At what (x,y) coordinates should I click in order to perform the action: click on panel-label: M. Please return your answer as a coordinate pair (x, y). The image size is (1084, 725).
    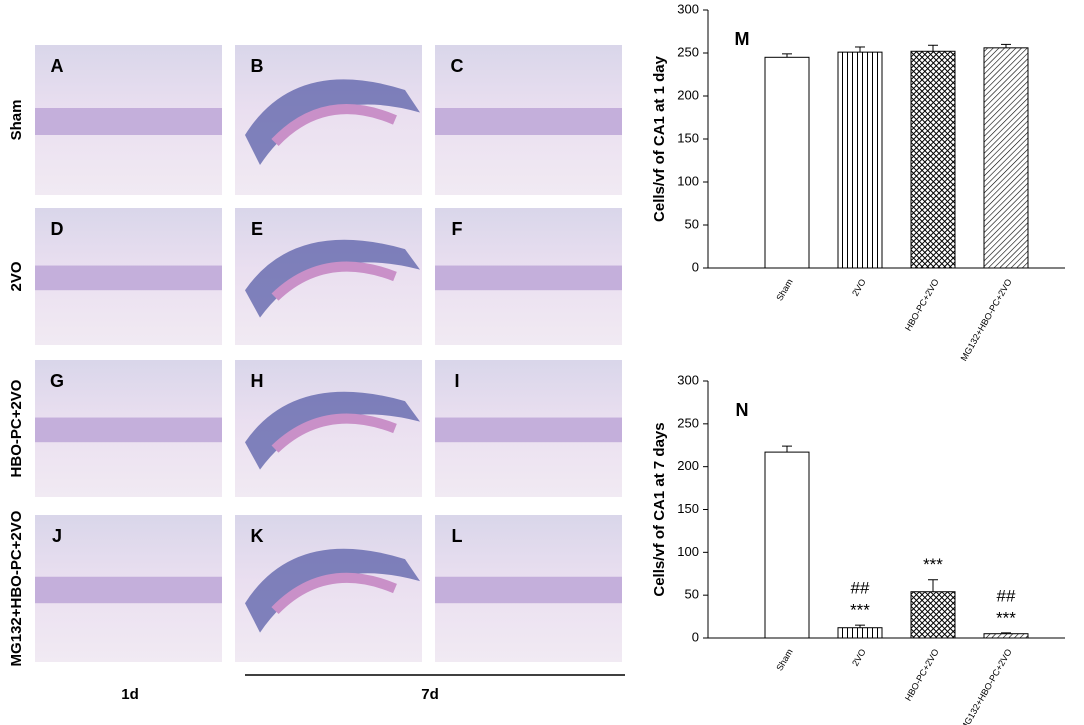
    Looking at the image, I should click on (742, 39).